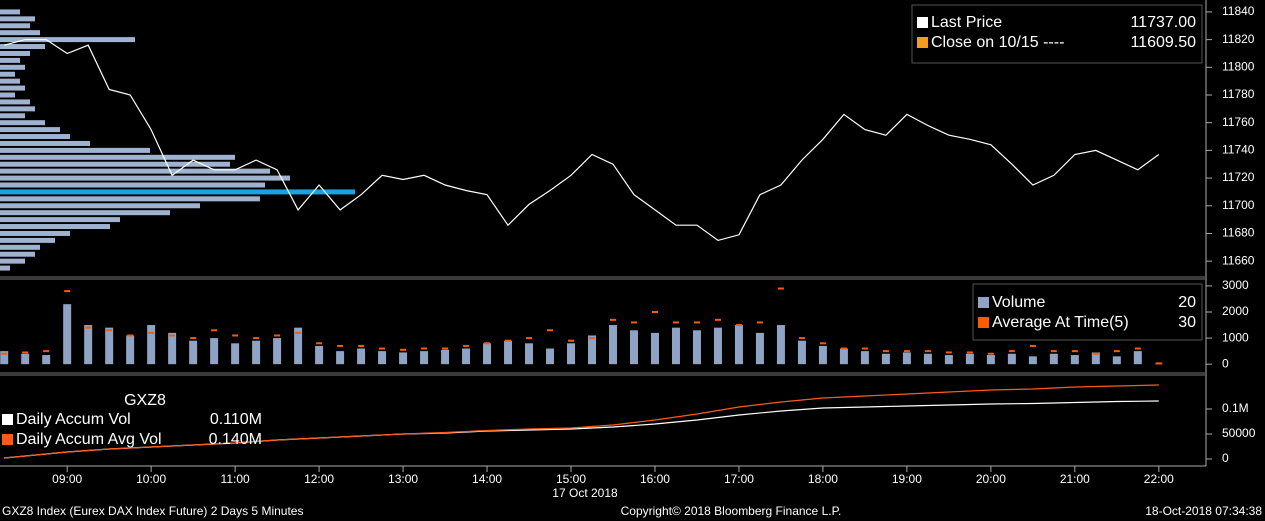 The height and width of the screenshot is (521, 1265). I want to click on legend-value: 20, so click(1187, 302).